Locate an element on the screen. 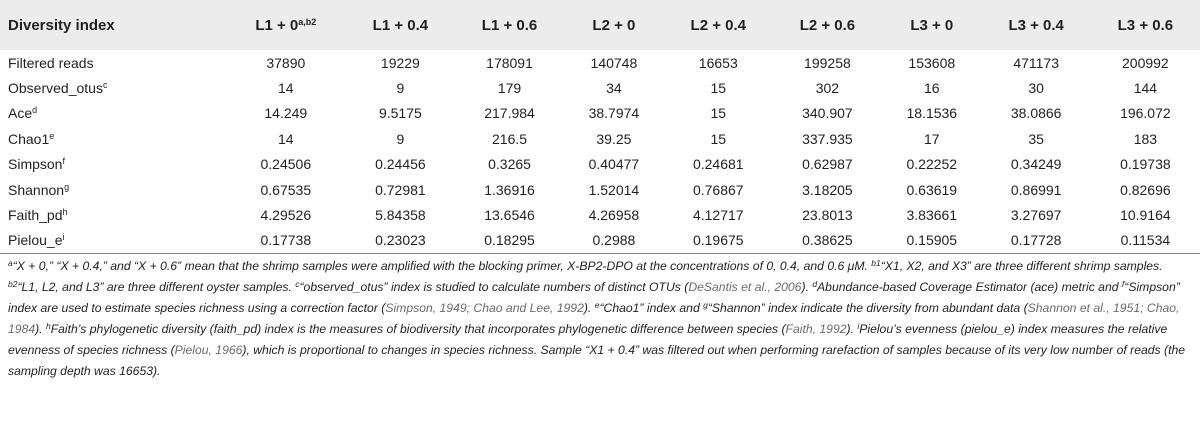  table-cell: 38.7974 is located at coordinates (614, 113).